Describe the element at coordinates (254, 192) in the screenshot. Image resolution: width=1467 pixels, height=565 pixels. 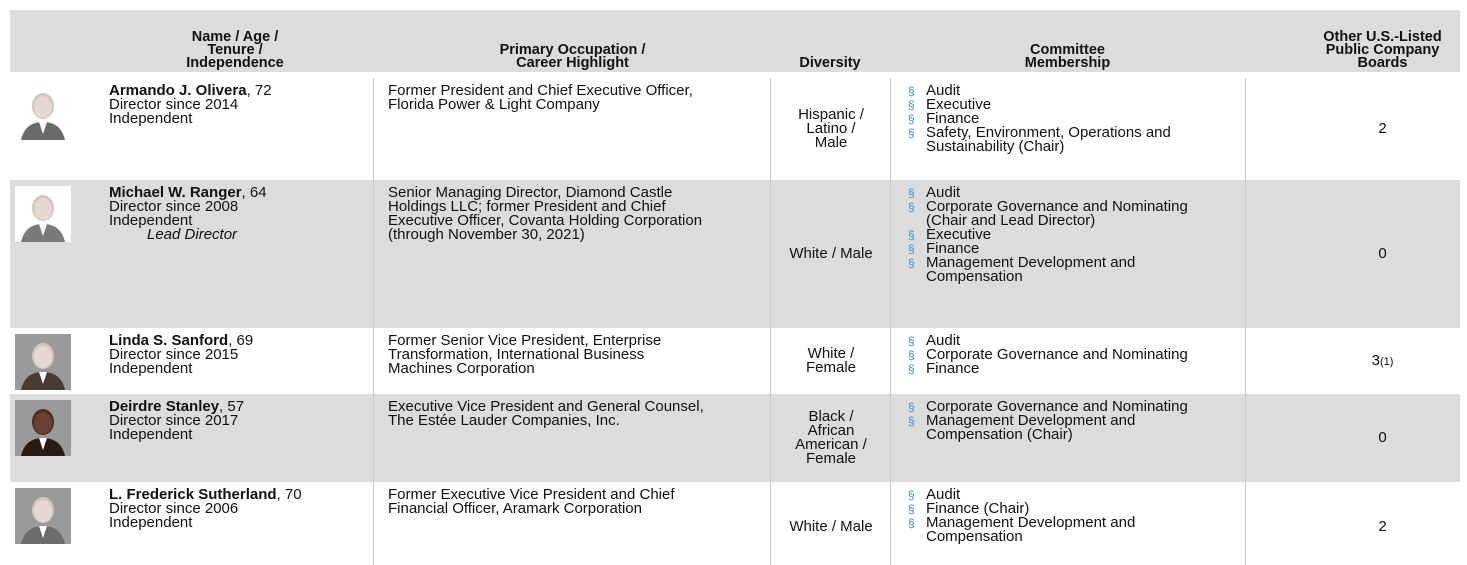
I see `director-age: , 64` at that location.